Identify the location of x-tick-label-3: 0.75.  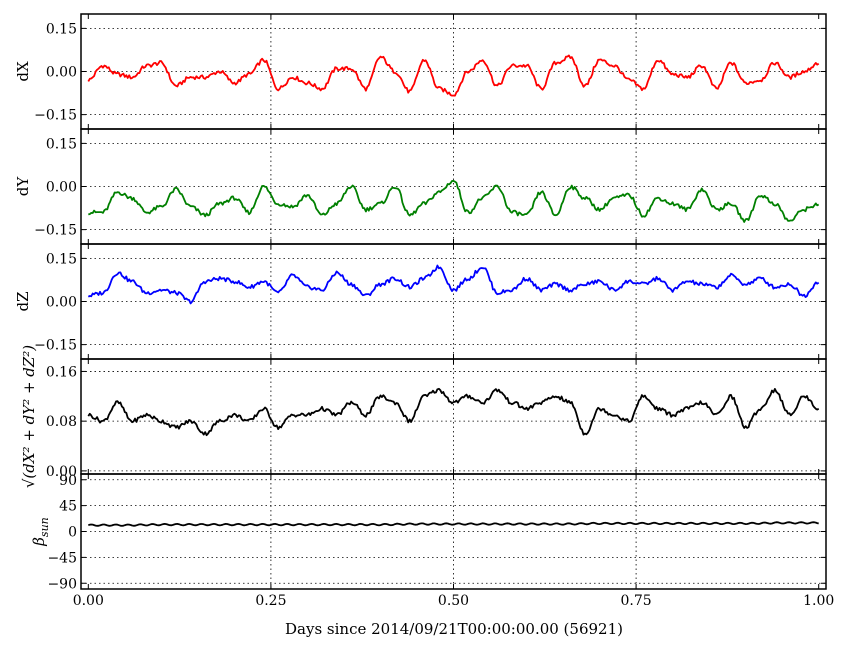
(636, 601).